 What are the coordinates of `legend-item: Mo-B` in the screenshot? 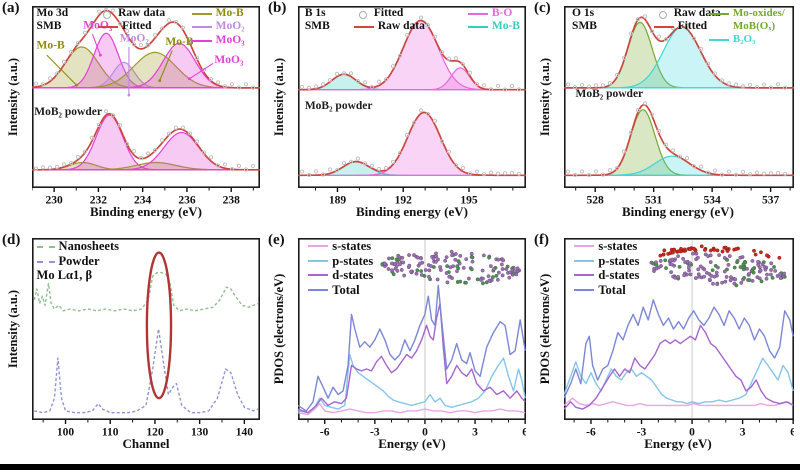 It's located at (218, 14).